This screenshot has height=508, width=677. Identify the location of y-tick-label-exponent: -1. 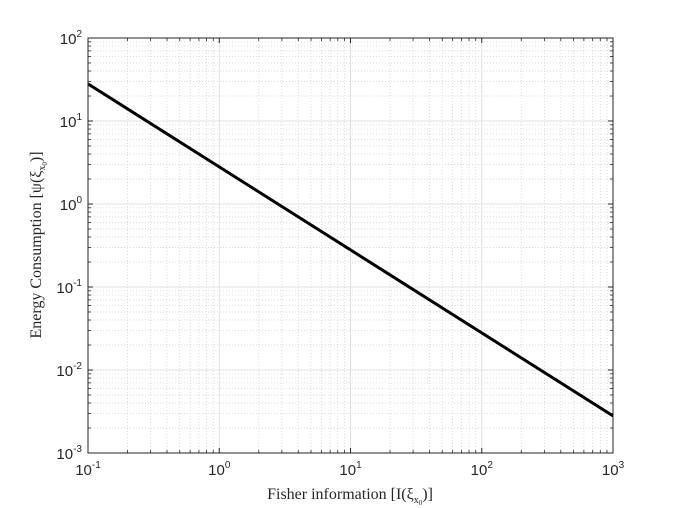
(77, 283).